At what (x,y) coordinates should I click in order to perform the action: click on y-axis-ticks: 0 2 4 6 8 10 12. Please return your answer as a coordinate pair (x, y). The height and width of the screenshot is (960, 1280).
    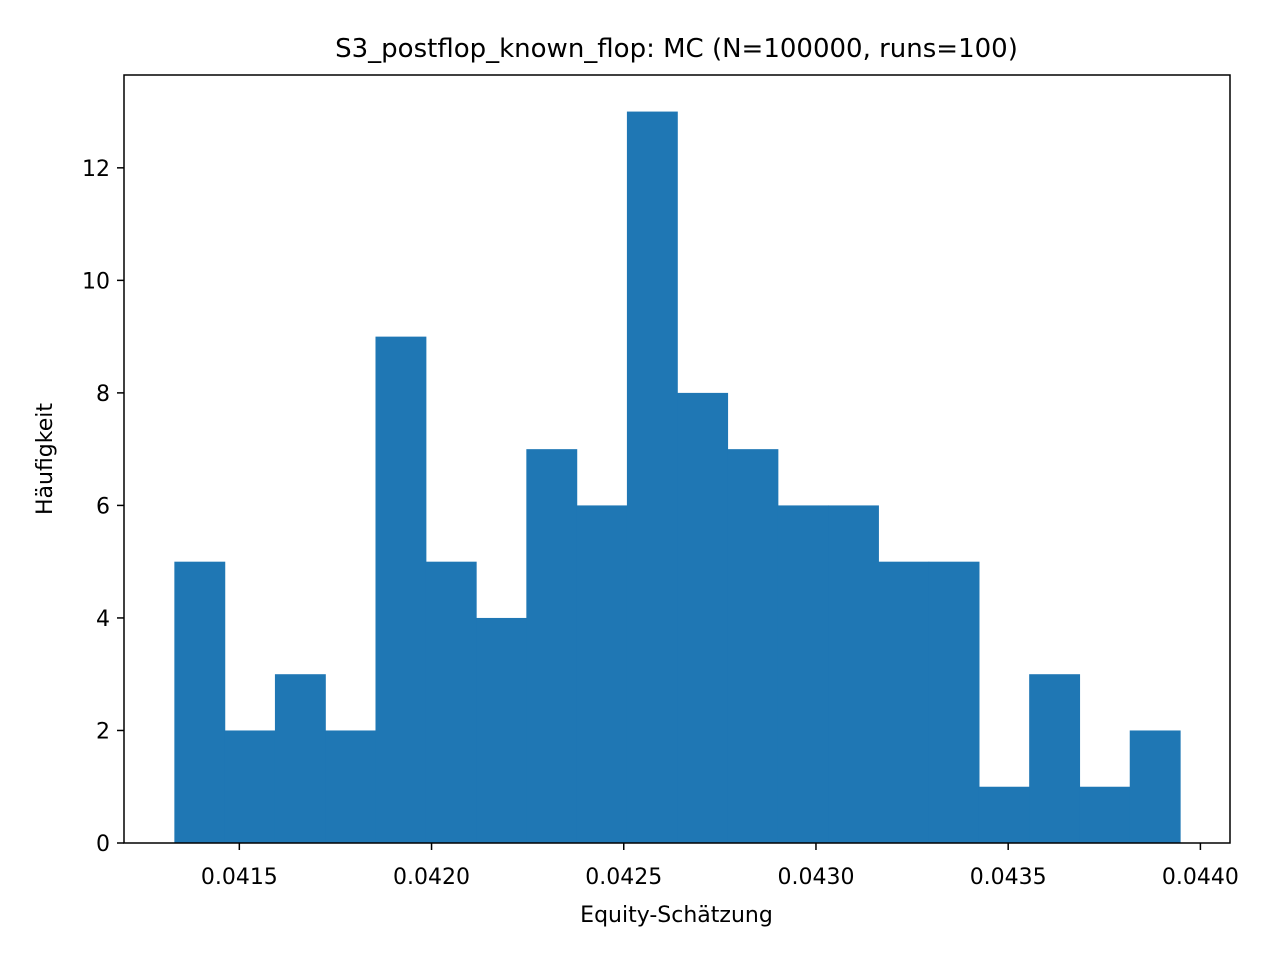
    Looking at the image, I should click on (103, 507).